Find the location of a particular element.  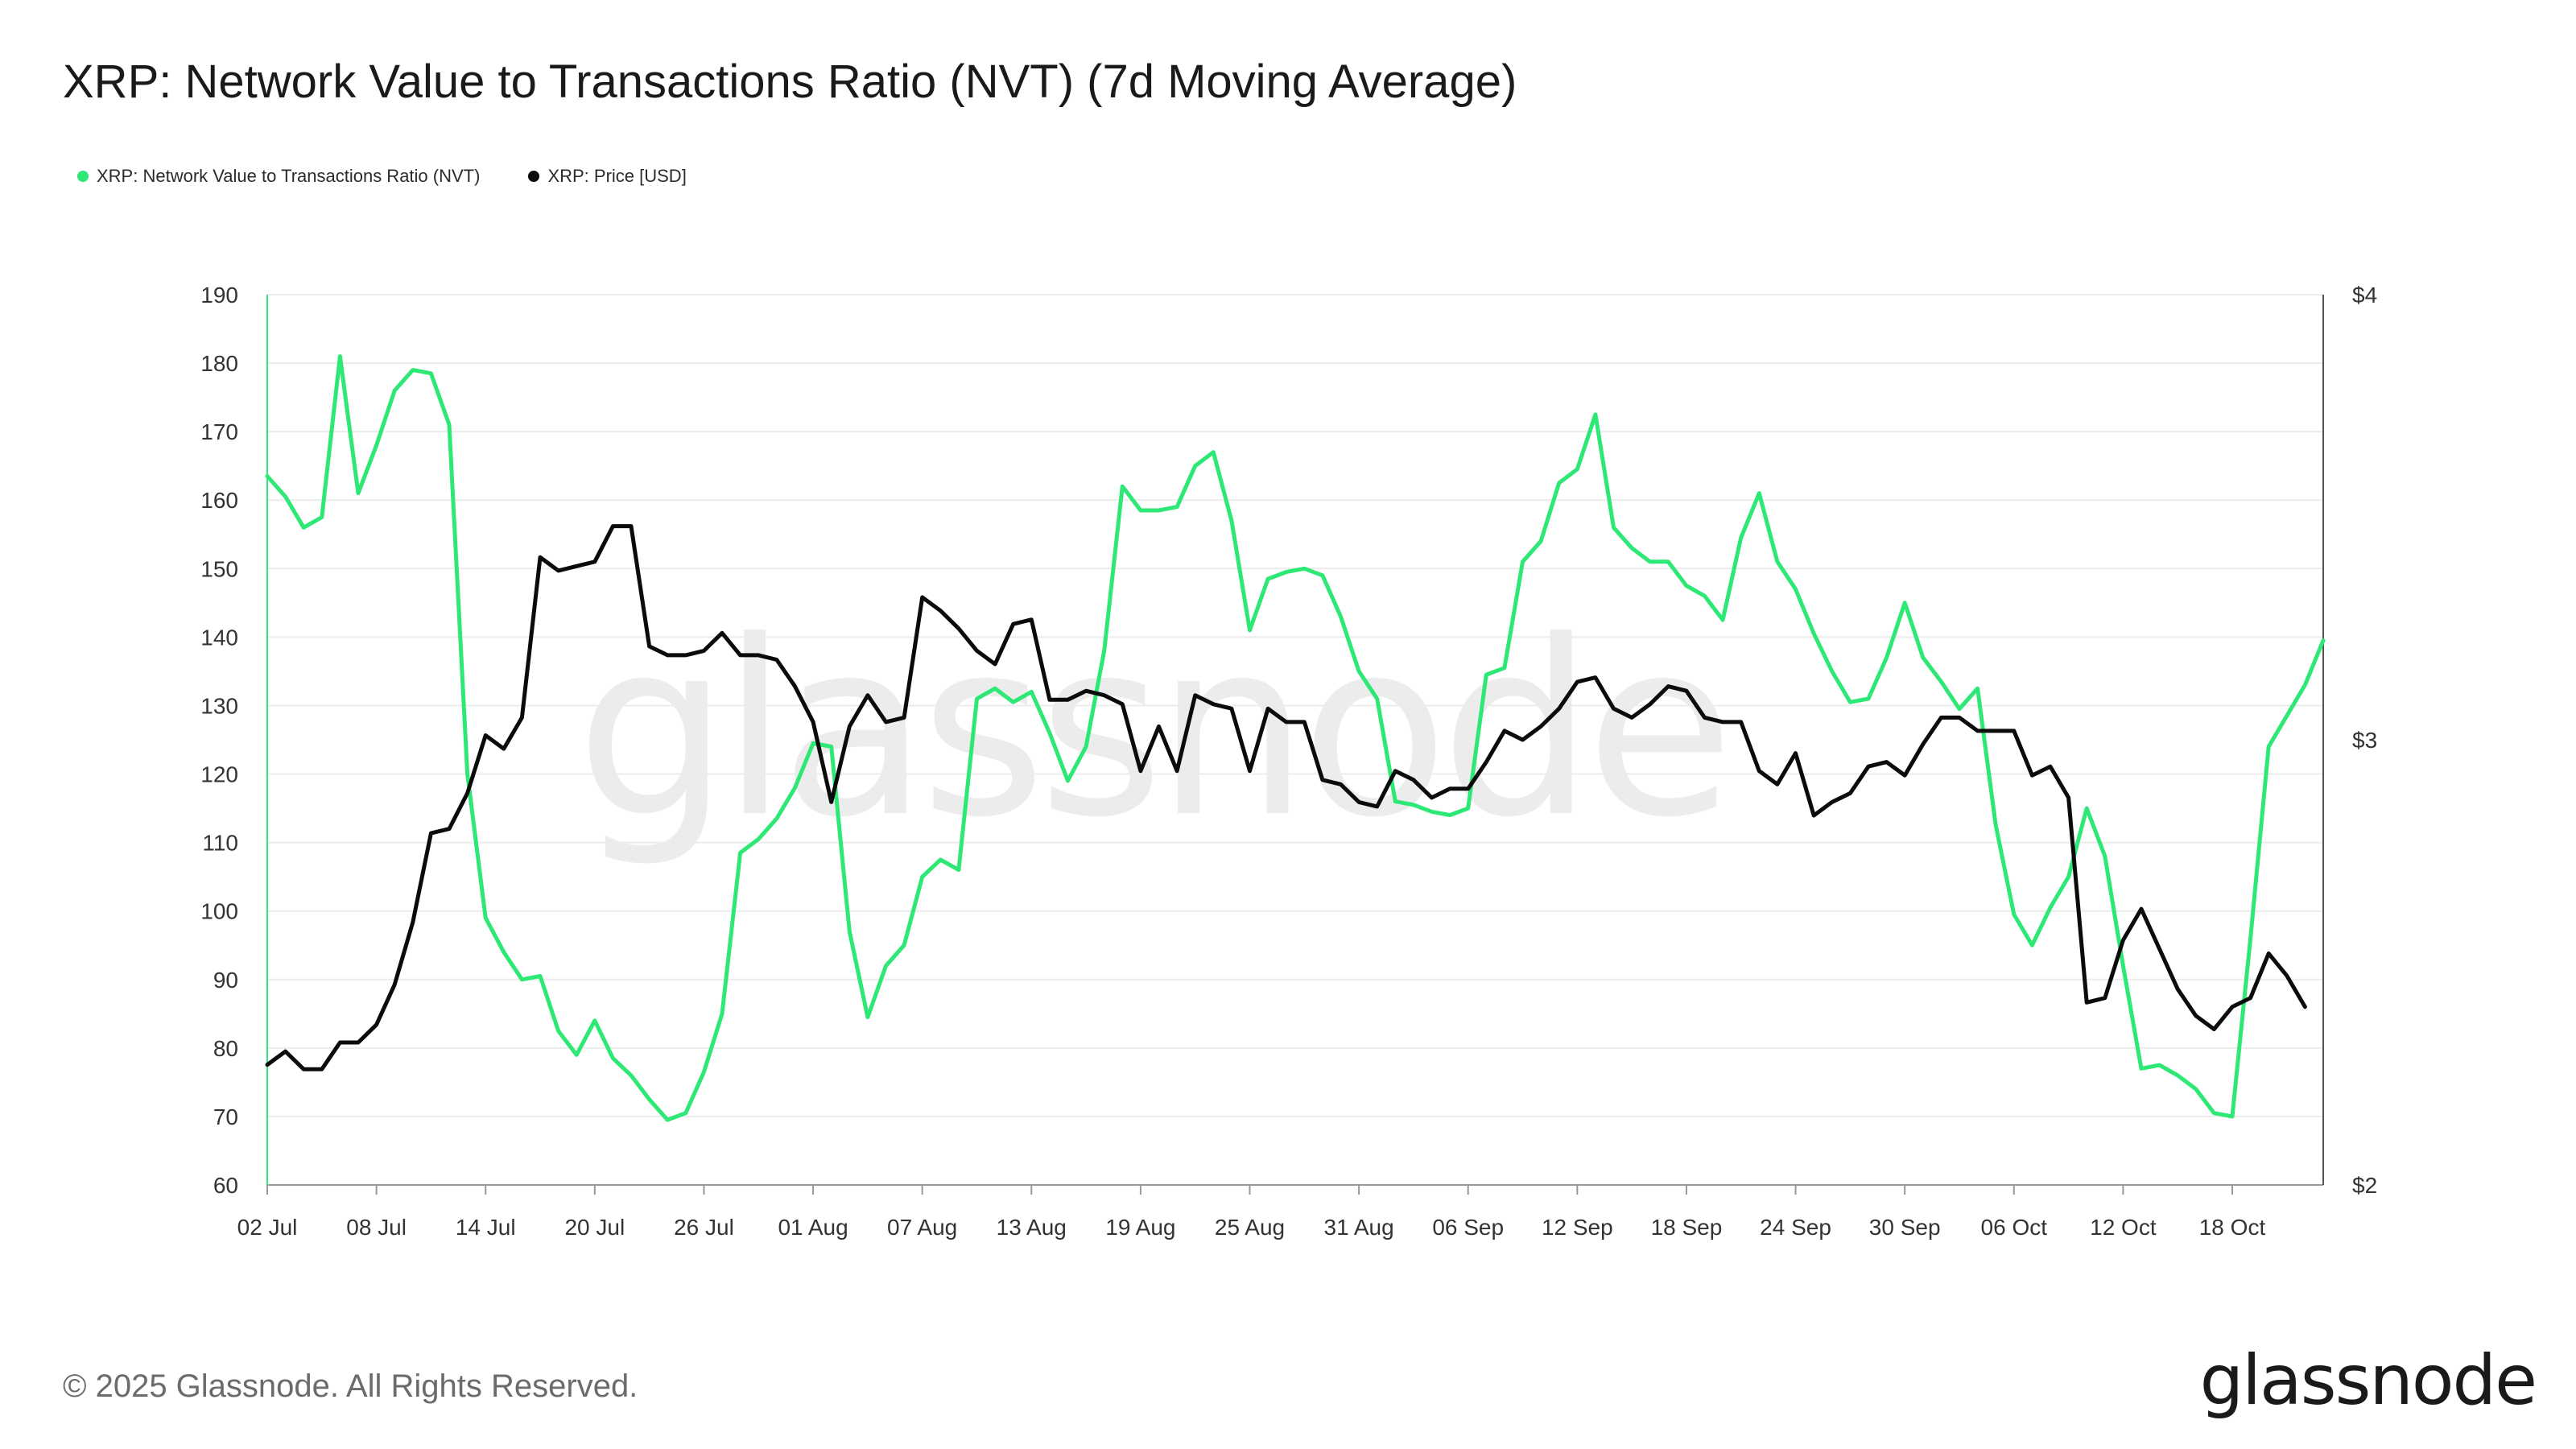

x-tick-label: 30 Sep is located at coordinates (1905, 1227).